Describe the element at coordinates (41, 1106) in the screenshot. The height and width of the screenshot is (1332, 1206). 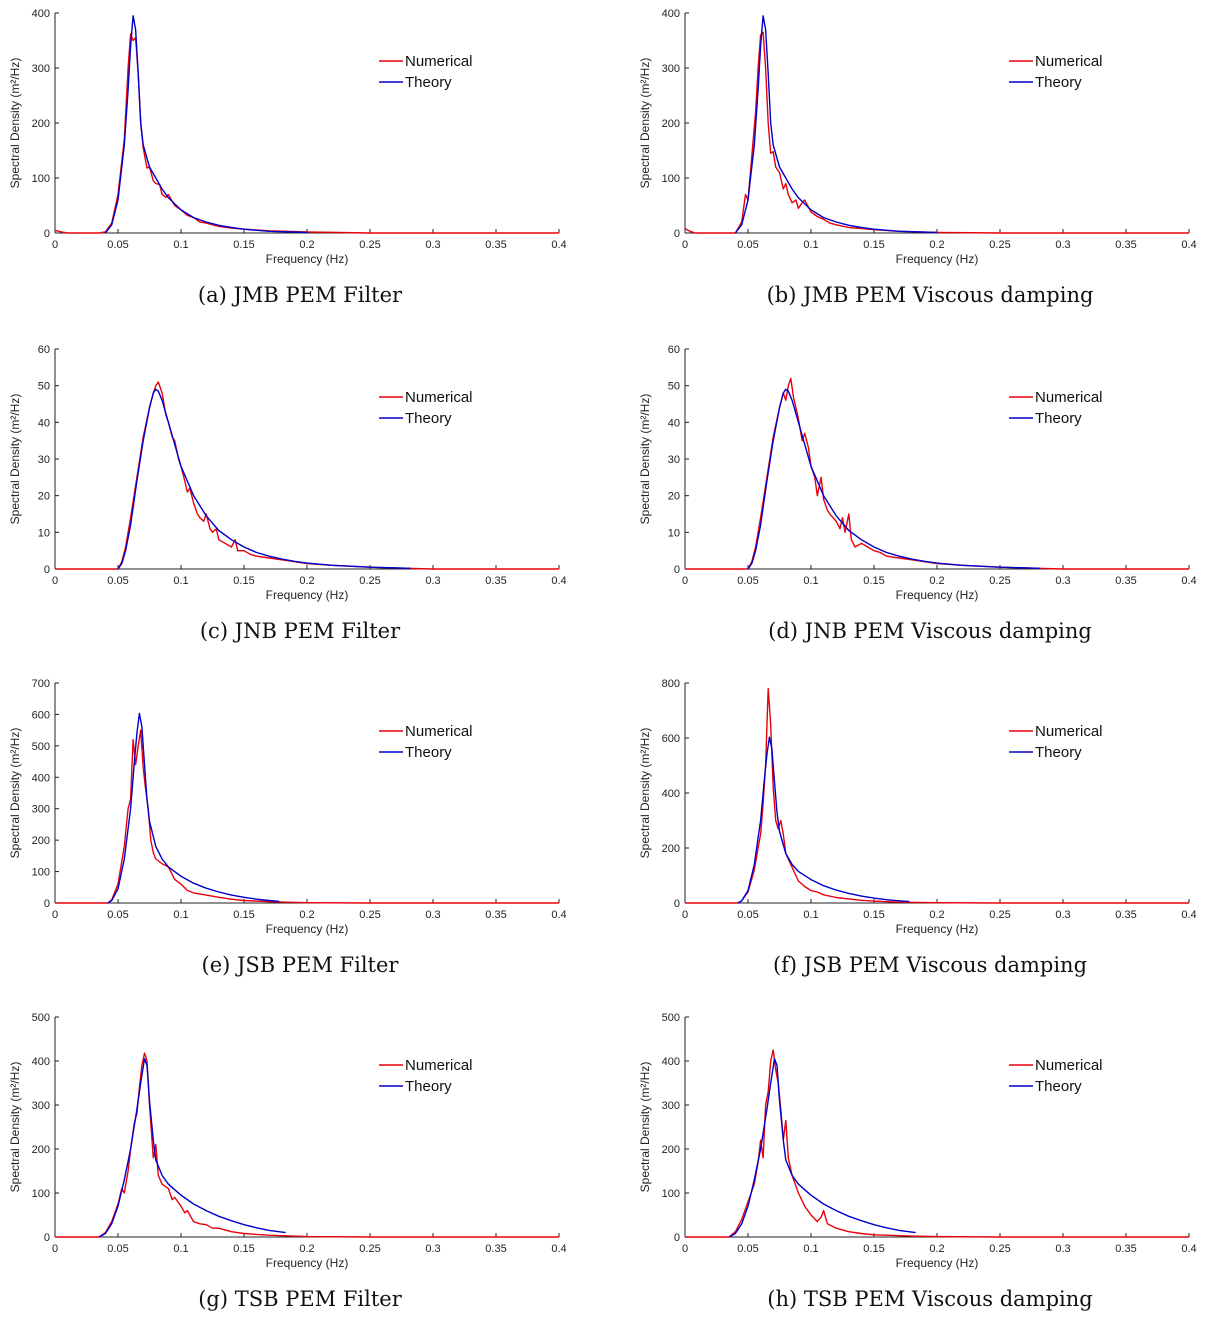
I see `y-tick-label: 300` at that location.